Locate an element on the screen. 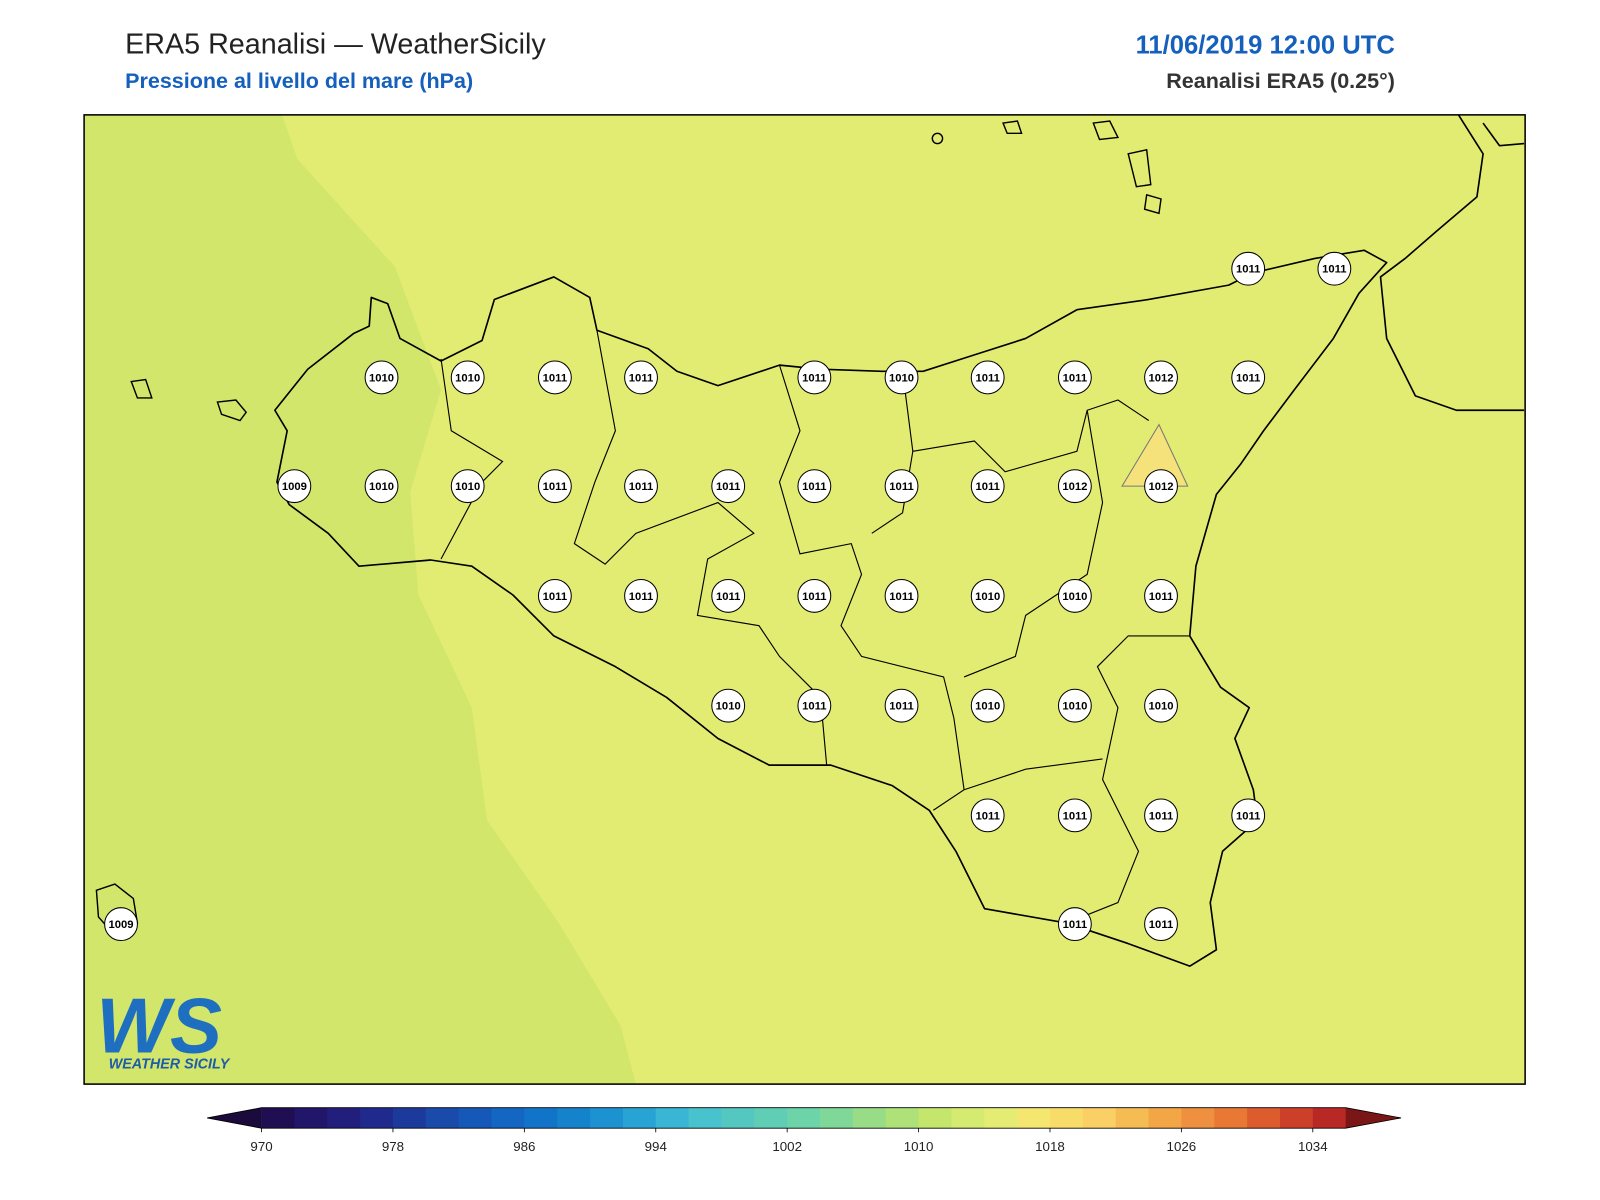 Image resolution: width=1600 pixels, height=1200 pixels. colorbar-tick-label: 1010 is located at coordinates (919, 1146).